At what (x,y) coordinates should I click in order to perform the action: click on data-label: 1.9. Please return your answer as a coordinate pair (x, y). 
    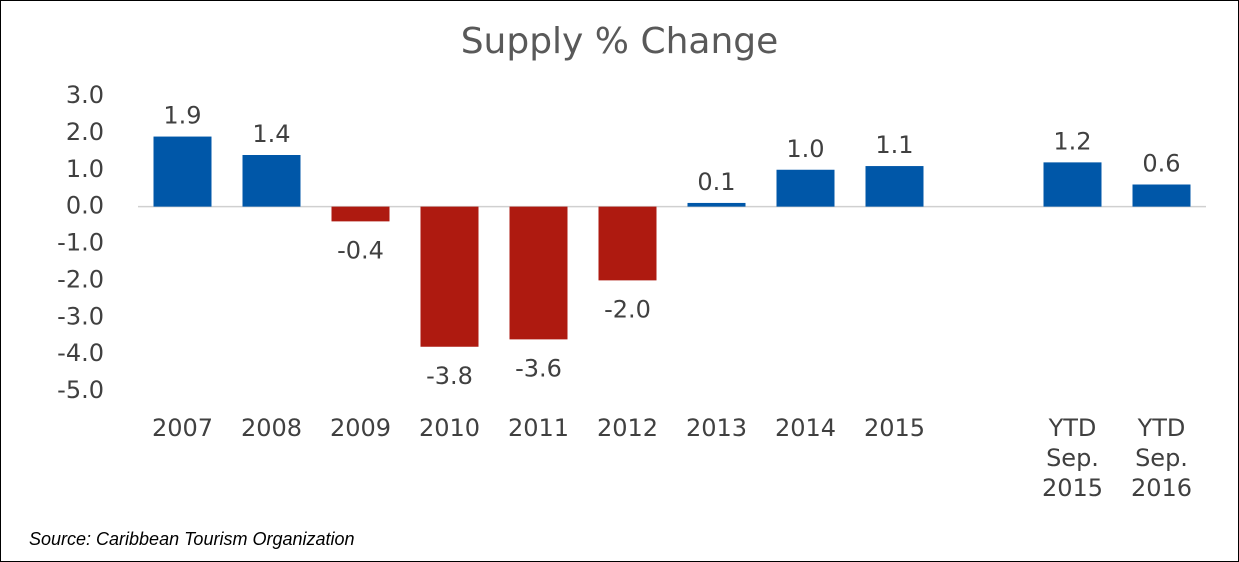
    Looking at the image, I should click on (182, 116).